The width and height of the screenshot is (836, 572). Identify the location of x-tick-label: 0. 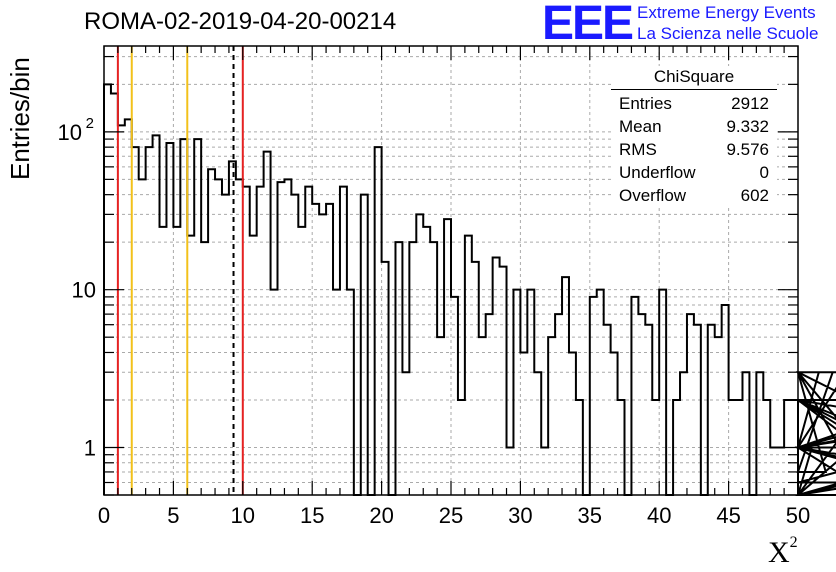
(104, 515).